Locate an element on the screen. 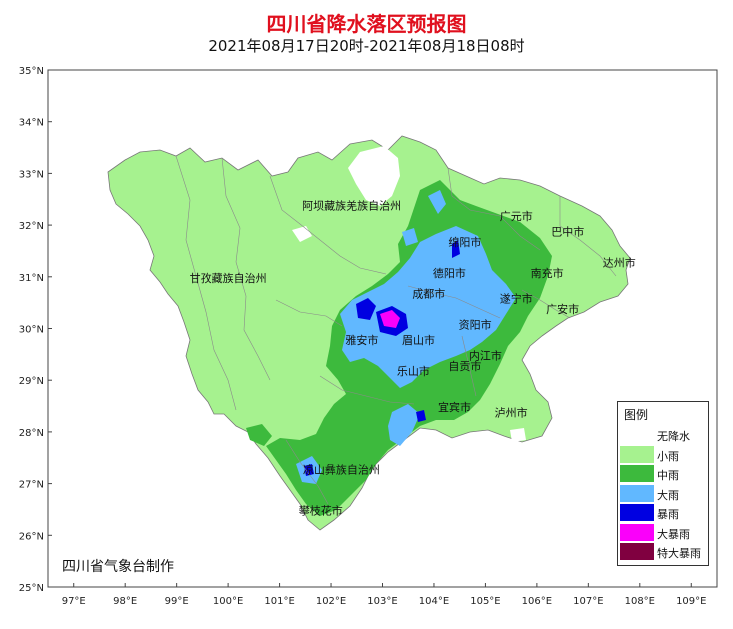 This screenshot has height=629, width=733. y-tick-label: 34°N is located at coordinates (31, 123).